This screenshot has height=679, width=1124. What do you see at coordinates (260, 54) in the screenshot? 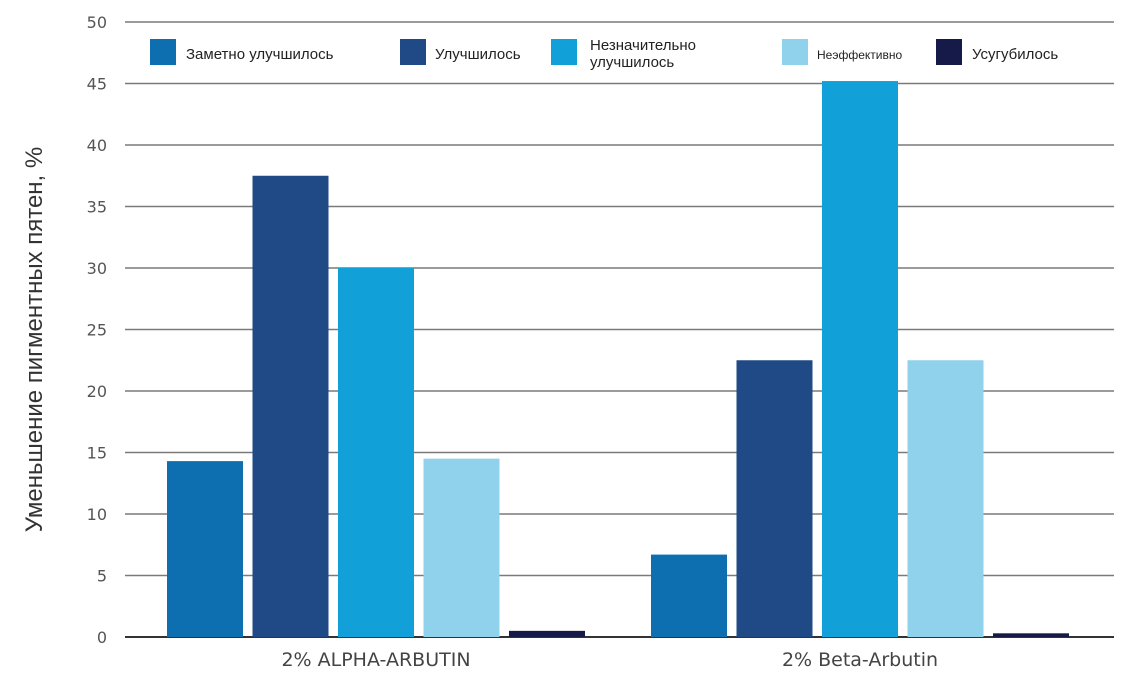
I see `legend-label-1: Заметно улучшилось` at bounding box center [260, 54].